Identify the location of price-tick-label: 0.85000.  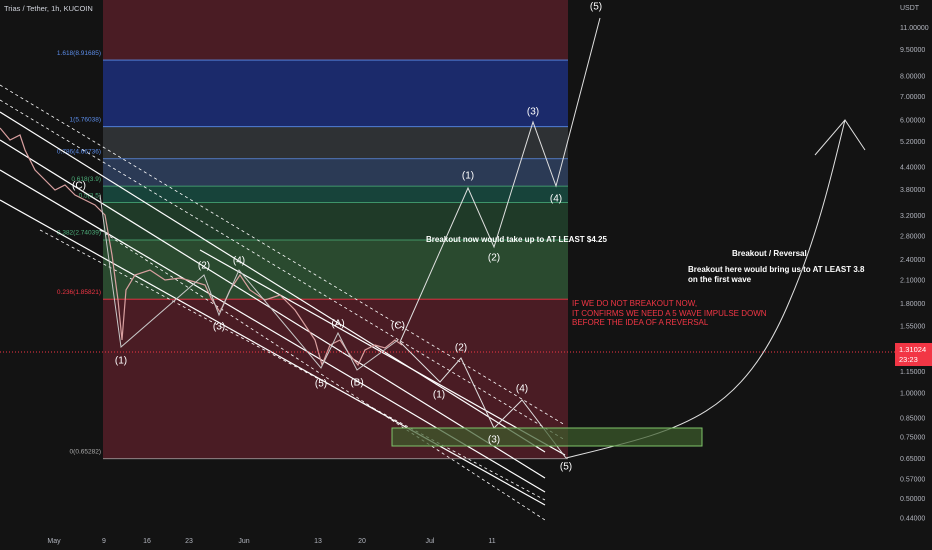
(912, 418).